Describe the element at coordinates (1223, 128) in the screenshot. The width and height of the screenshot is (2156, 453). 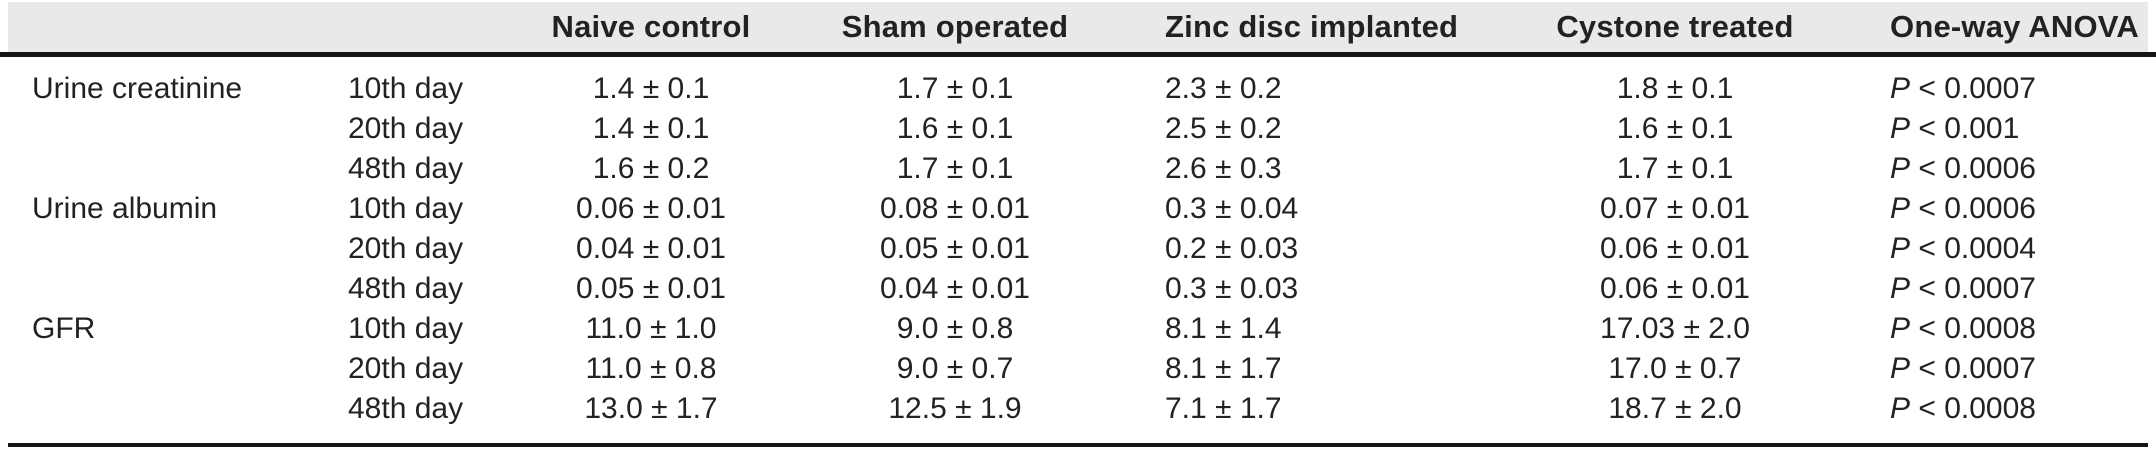
I see `cell-zinc-disc-implanted: 2.5 ± 0.2` at that location.